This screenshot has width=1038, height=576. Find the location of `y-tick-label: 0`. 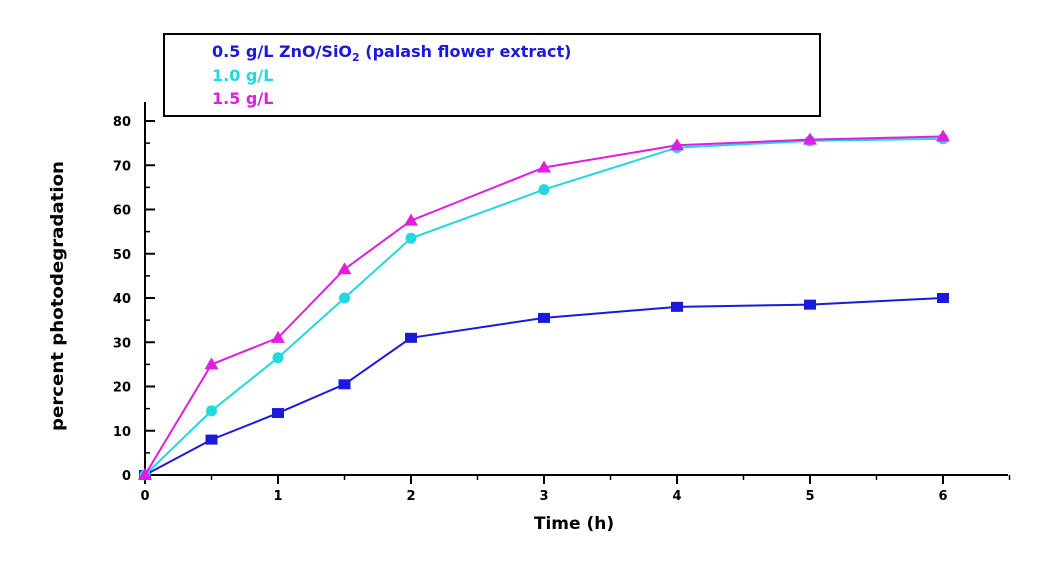

y-tick-label: 0 is located at coordinates (126, 476).